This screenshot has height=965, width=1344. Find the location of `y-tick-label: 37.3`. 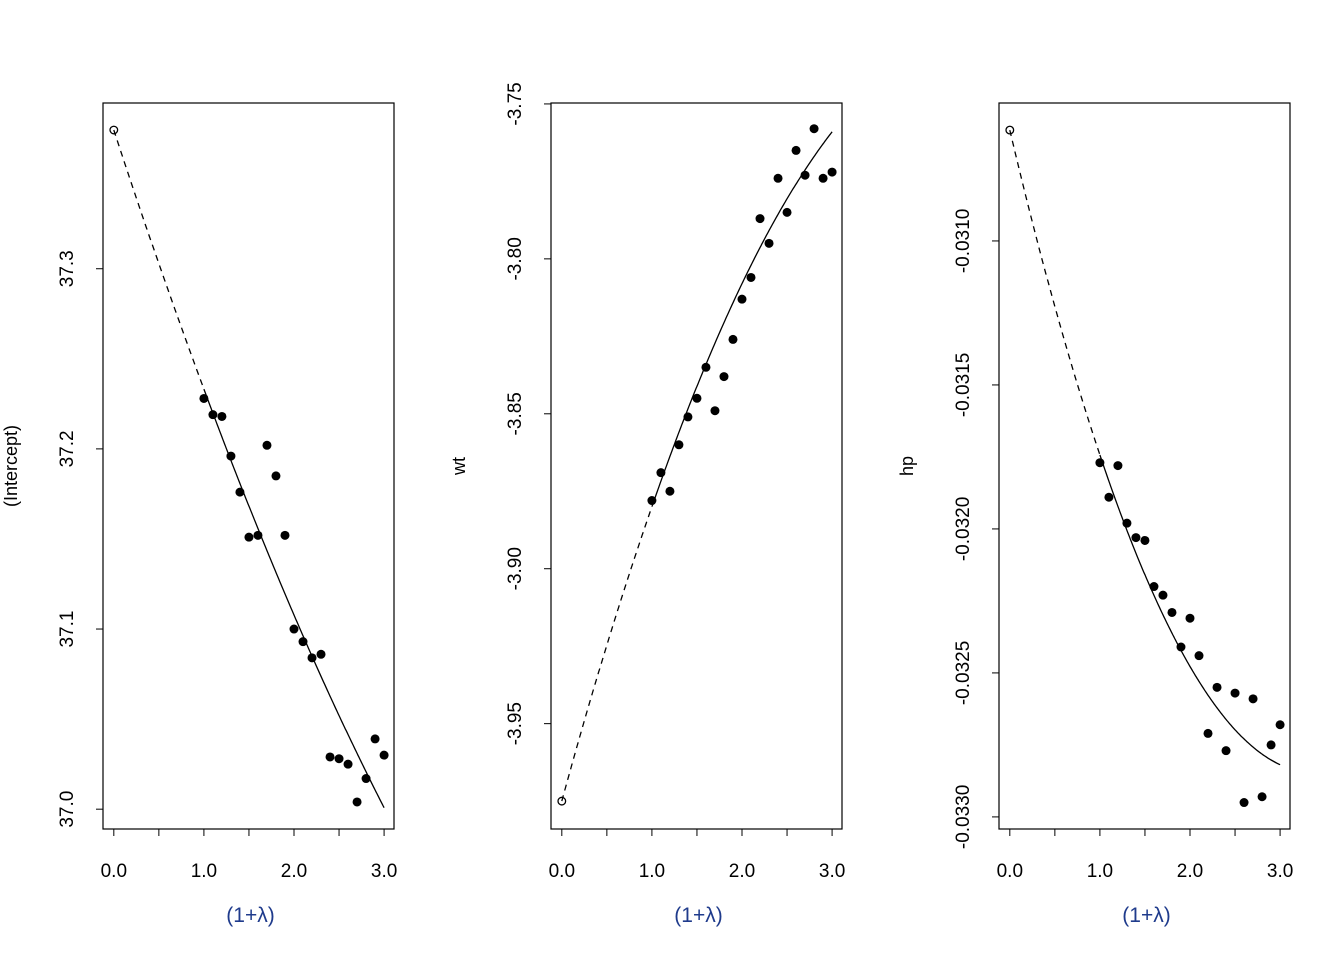

y-tick-label: 37.3 is located at coordinates (67, 268).